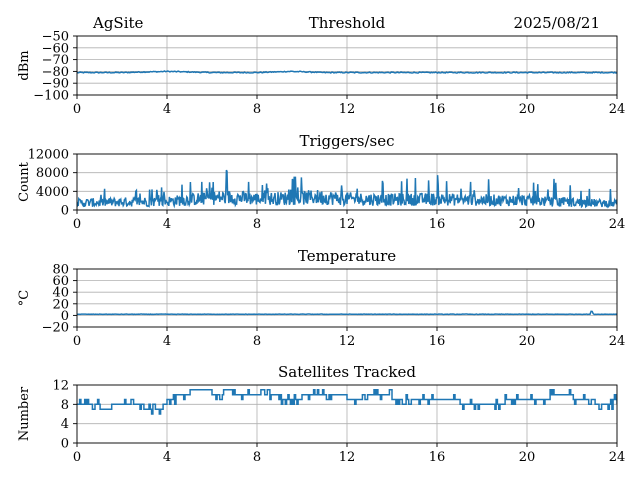 The height and width of the screenshot is (480, 640). Describe the element at coordinates (65, 405) in the screenshot. I see `y-tick-label: 8` at that location.